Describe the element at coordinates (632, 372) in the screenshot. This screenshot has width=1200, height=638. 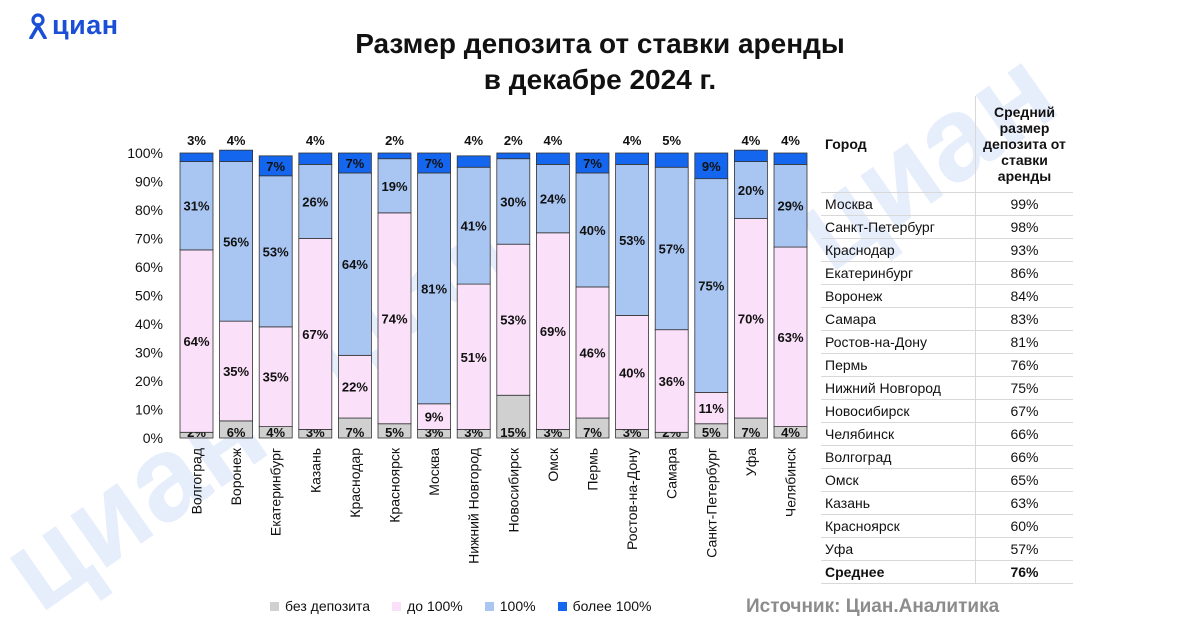
I see `data-label: 40%` at that location.